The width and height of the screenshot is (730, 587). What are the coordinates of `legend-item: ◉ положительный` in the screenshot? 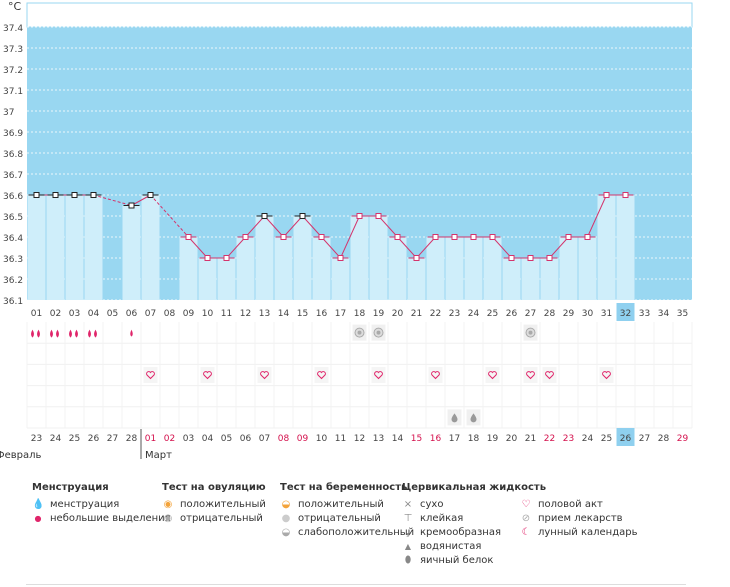 It's located at (214, 504).